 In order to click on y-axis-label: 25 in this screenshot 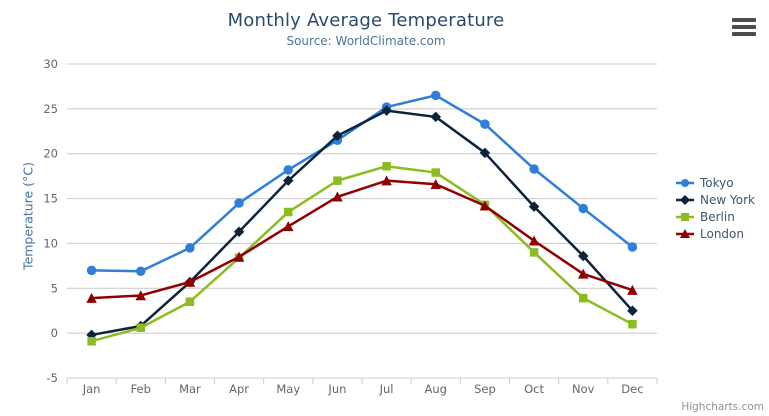, I will do `click(50, 109)`.